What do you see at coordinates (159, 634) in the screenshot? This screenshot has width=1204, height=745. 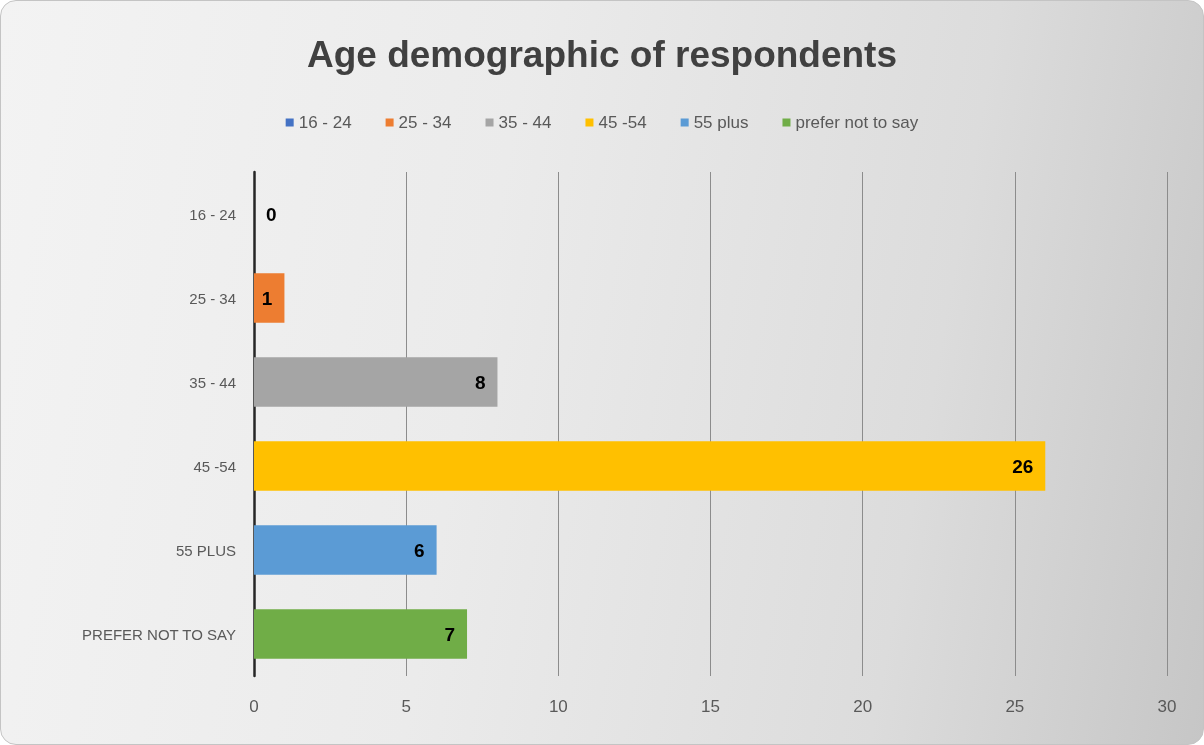 I see `y-tick-label: PREFER NOT TO SAY` at bounding box center [159, 634].